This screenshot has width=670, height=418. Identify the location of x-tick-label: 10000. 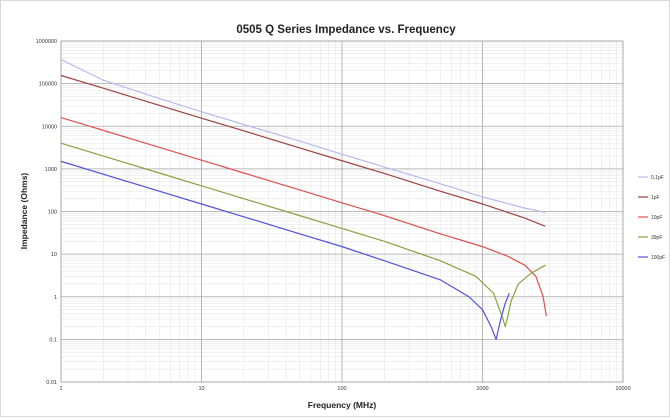
(622, 389).